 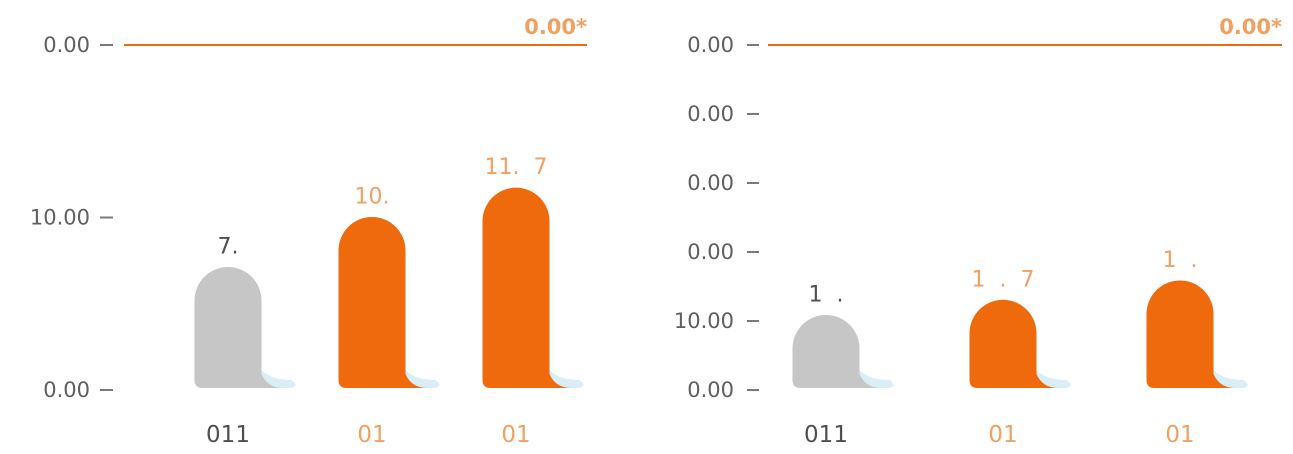 What do you see at coordinates (516, 167) in the screenshot?
I see `bar-value-label: 11. 7` at bounding box center [516, 167].